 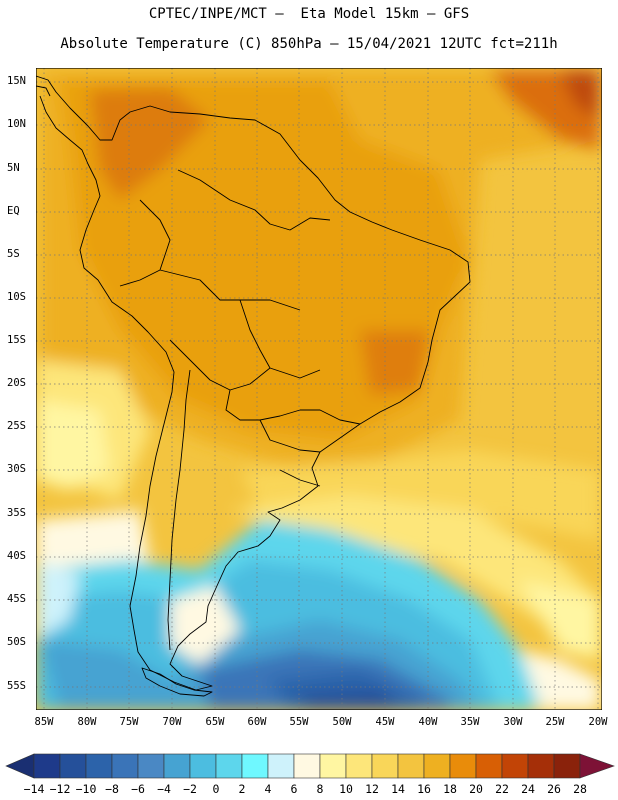 What do you see at coordinates (385, 722) in the screenshot?
I see `longitude-label: 45W` at bounding box center [385, 722].